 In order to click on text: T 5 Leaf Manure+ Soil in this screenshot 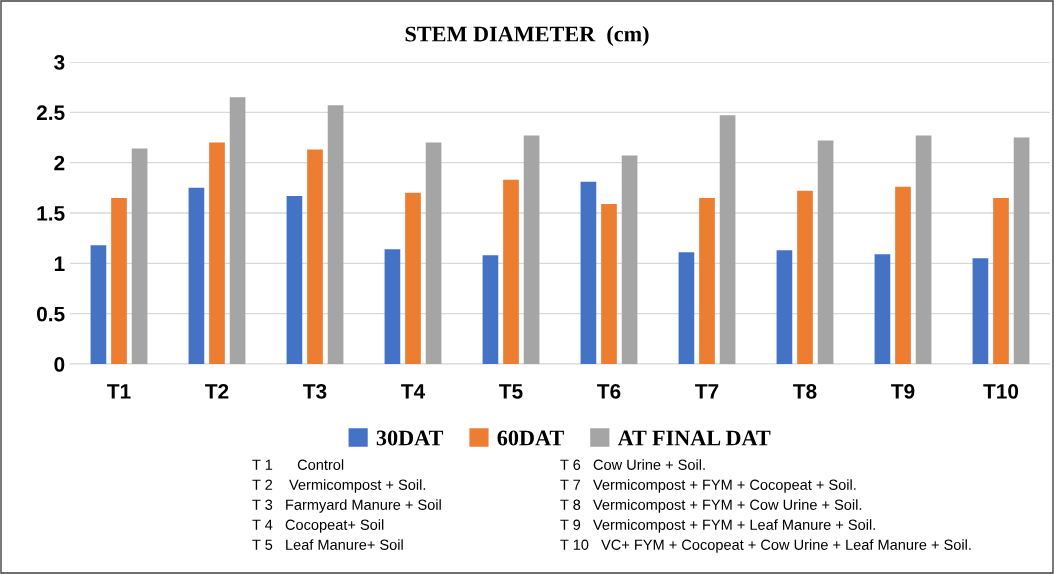, I will do `click(327, 544)`.